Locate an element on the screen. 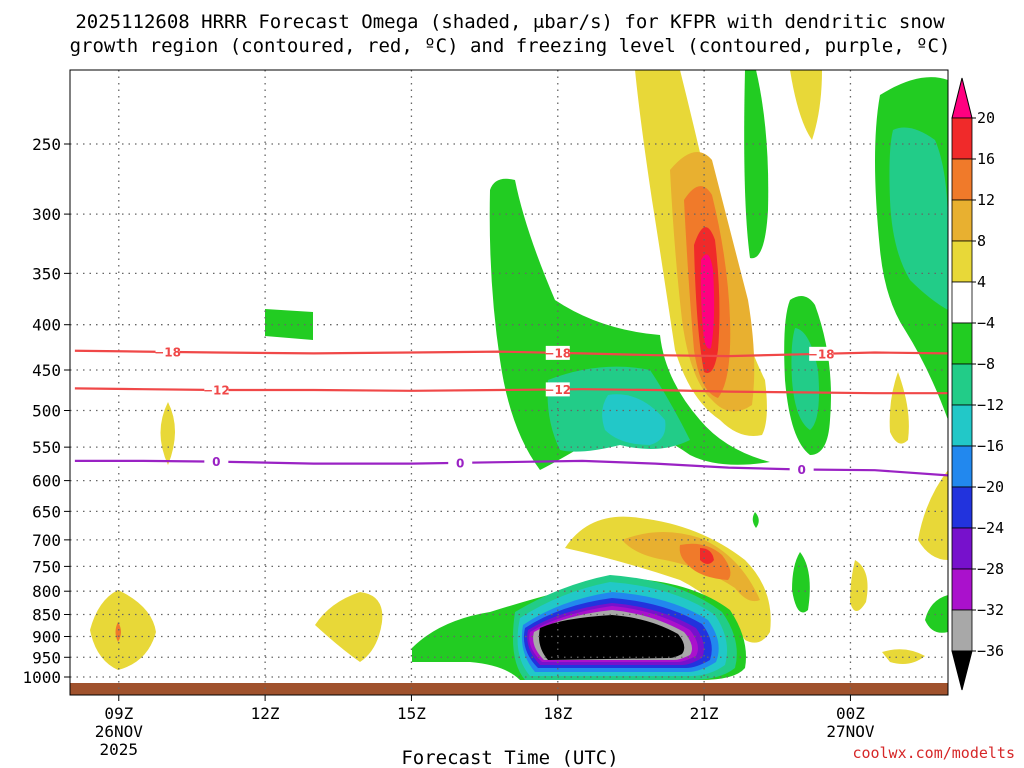 This screenshot has height=768, width=1024. omega-region-yellow-lower is located at coordinates (668, 579).